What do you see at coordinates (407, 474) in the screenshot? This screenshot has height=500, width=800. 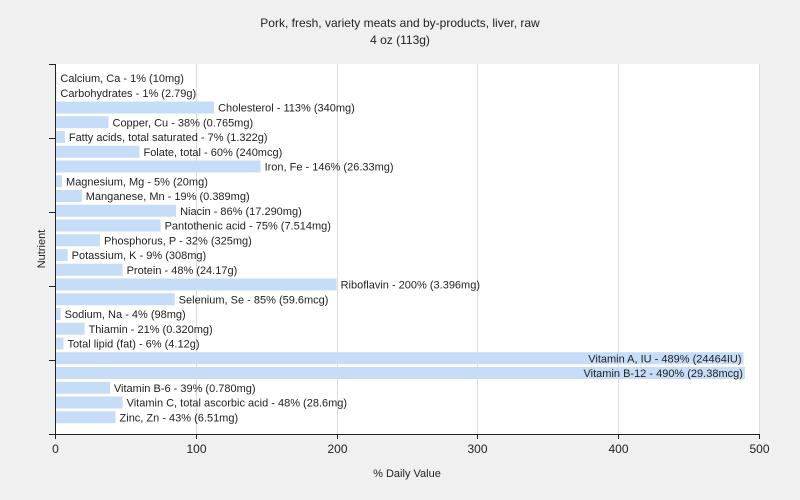 I see `x-axis-label: % Daily Value` at bounding box center [407, 474].